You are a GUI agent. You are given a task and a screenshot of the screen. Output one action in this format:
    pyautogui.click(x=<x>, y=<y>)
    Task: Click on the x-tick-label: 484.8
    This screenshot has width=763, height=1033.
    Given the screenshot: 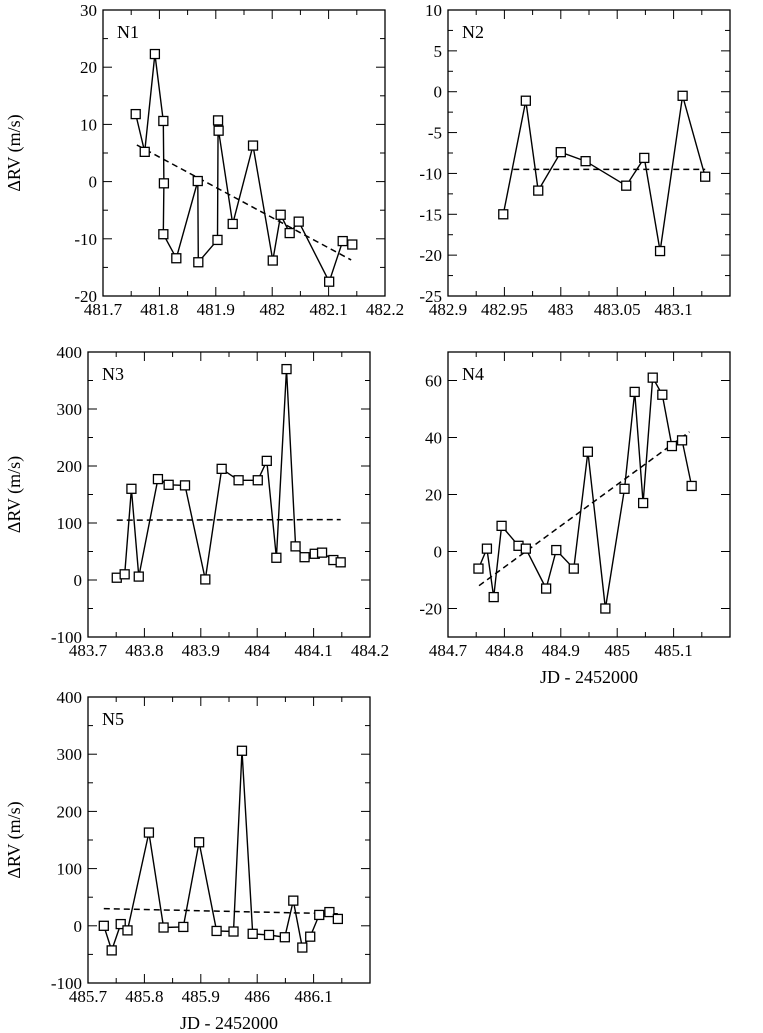 What is the action you would take?
    pyautogui.click(x=504, y=650)
    